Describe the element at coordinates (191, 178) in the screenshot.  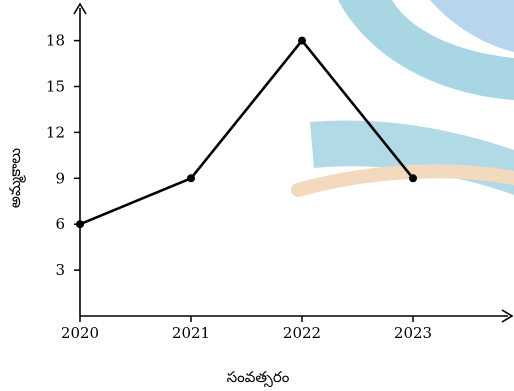
I see `data-point-2021` at that location.